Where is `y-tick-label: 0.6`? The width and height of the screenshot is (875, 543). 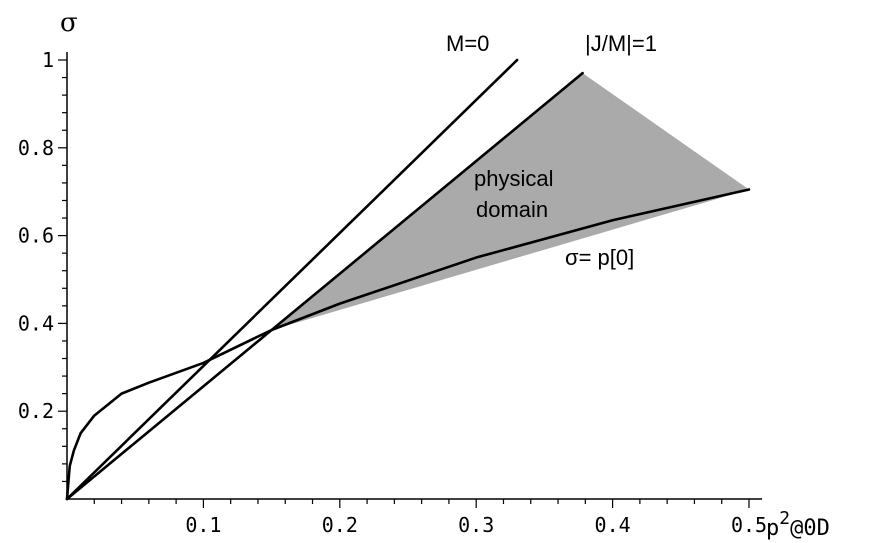
y-tick-label: 0.6 is located at coordinates (36, 236).